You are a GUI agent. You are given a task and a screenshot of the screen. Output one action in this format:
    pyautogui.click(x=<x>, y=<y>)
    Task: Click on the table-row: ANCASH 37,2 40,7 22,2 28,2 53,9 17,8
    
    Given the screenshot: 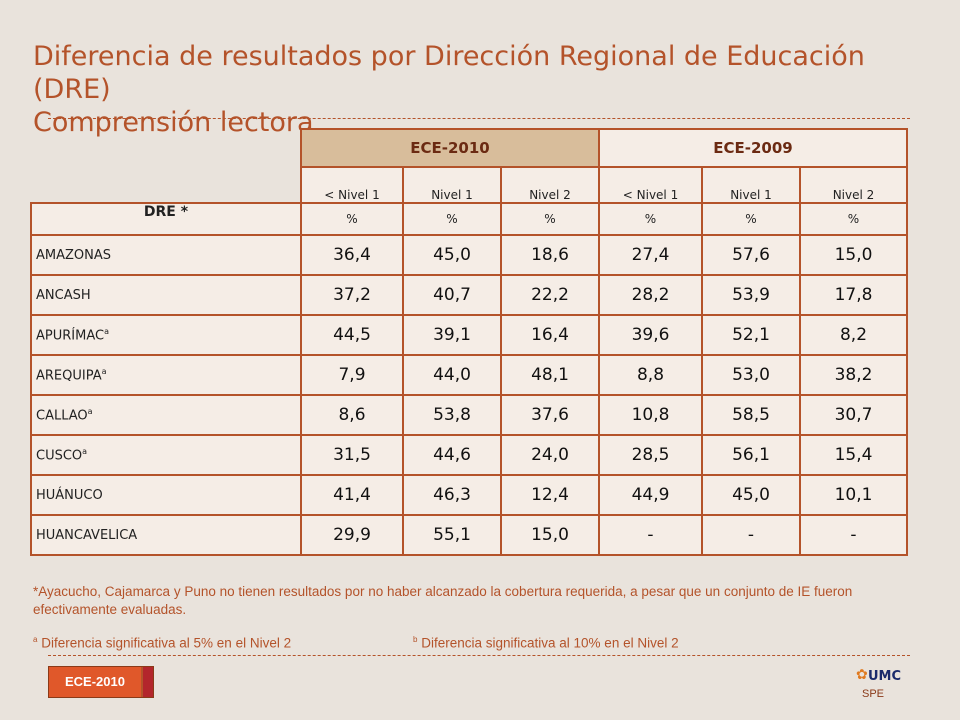 What is the action you would take?
    pyautogui.click(x=469, y=295)
    